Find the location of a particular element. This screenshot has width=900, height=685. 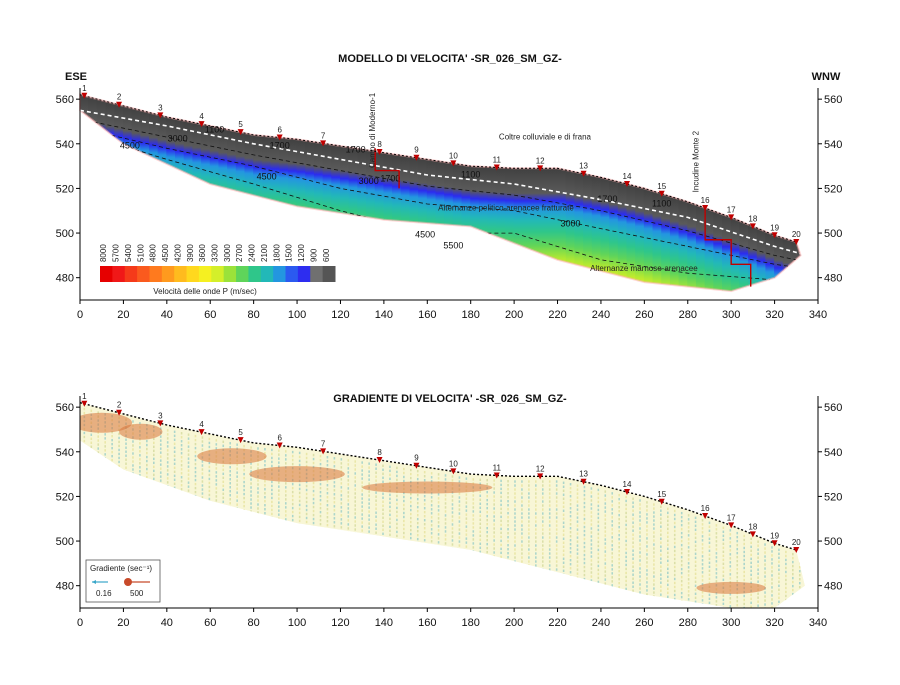

gradient-x-tick-label: 340 is located at coordinates (818, 623).